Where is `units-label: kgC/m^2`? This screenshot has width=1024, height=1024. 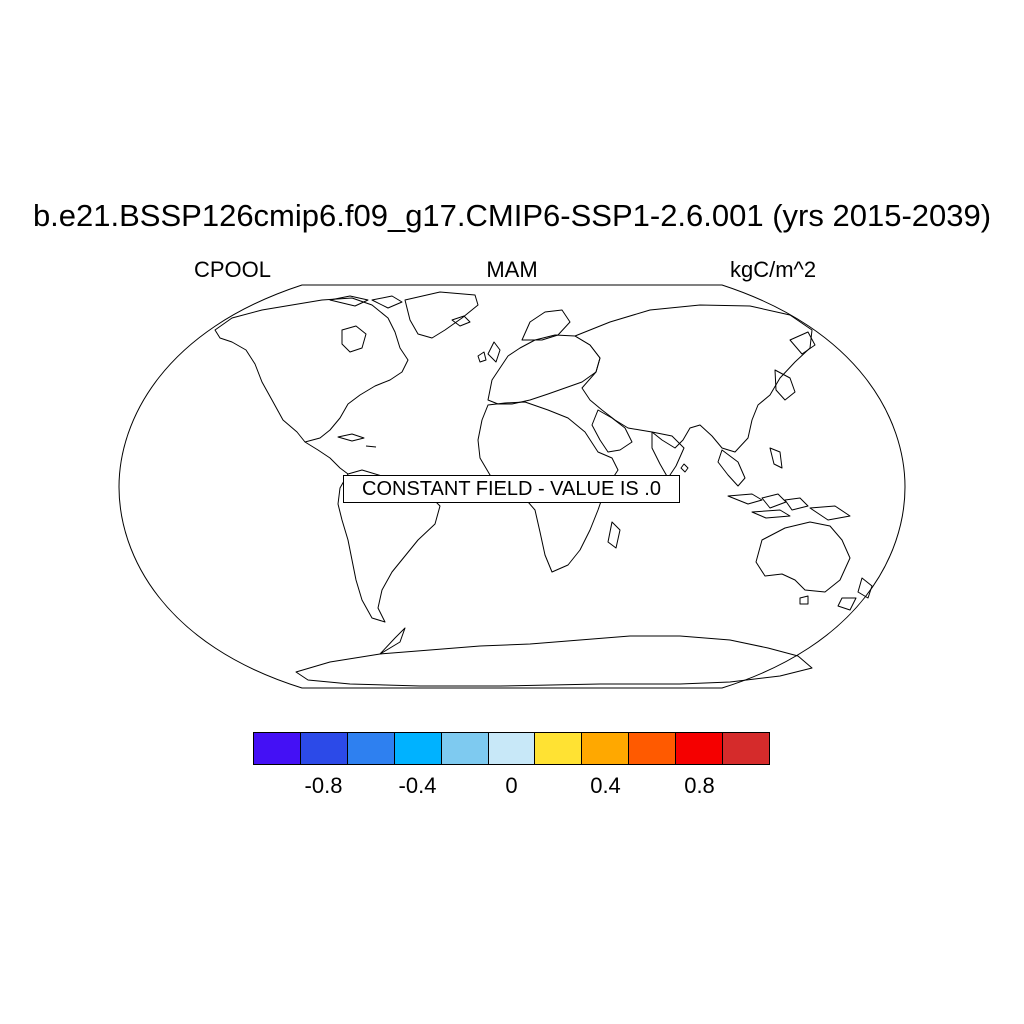
units-label: kgC/m^2 is located at coordinates (773, 269).